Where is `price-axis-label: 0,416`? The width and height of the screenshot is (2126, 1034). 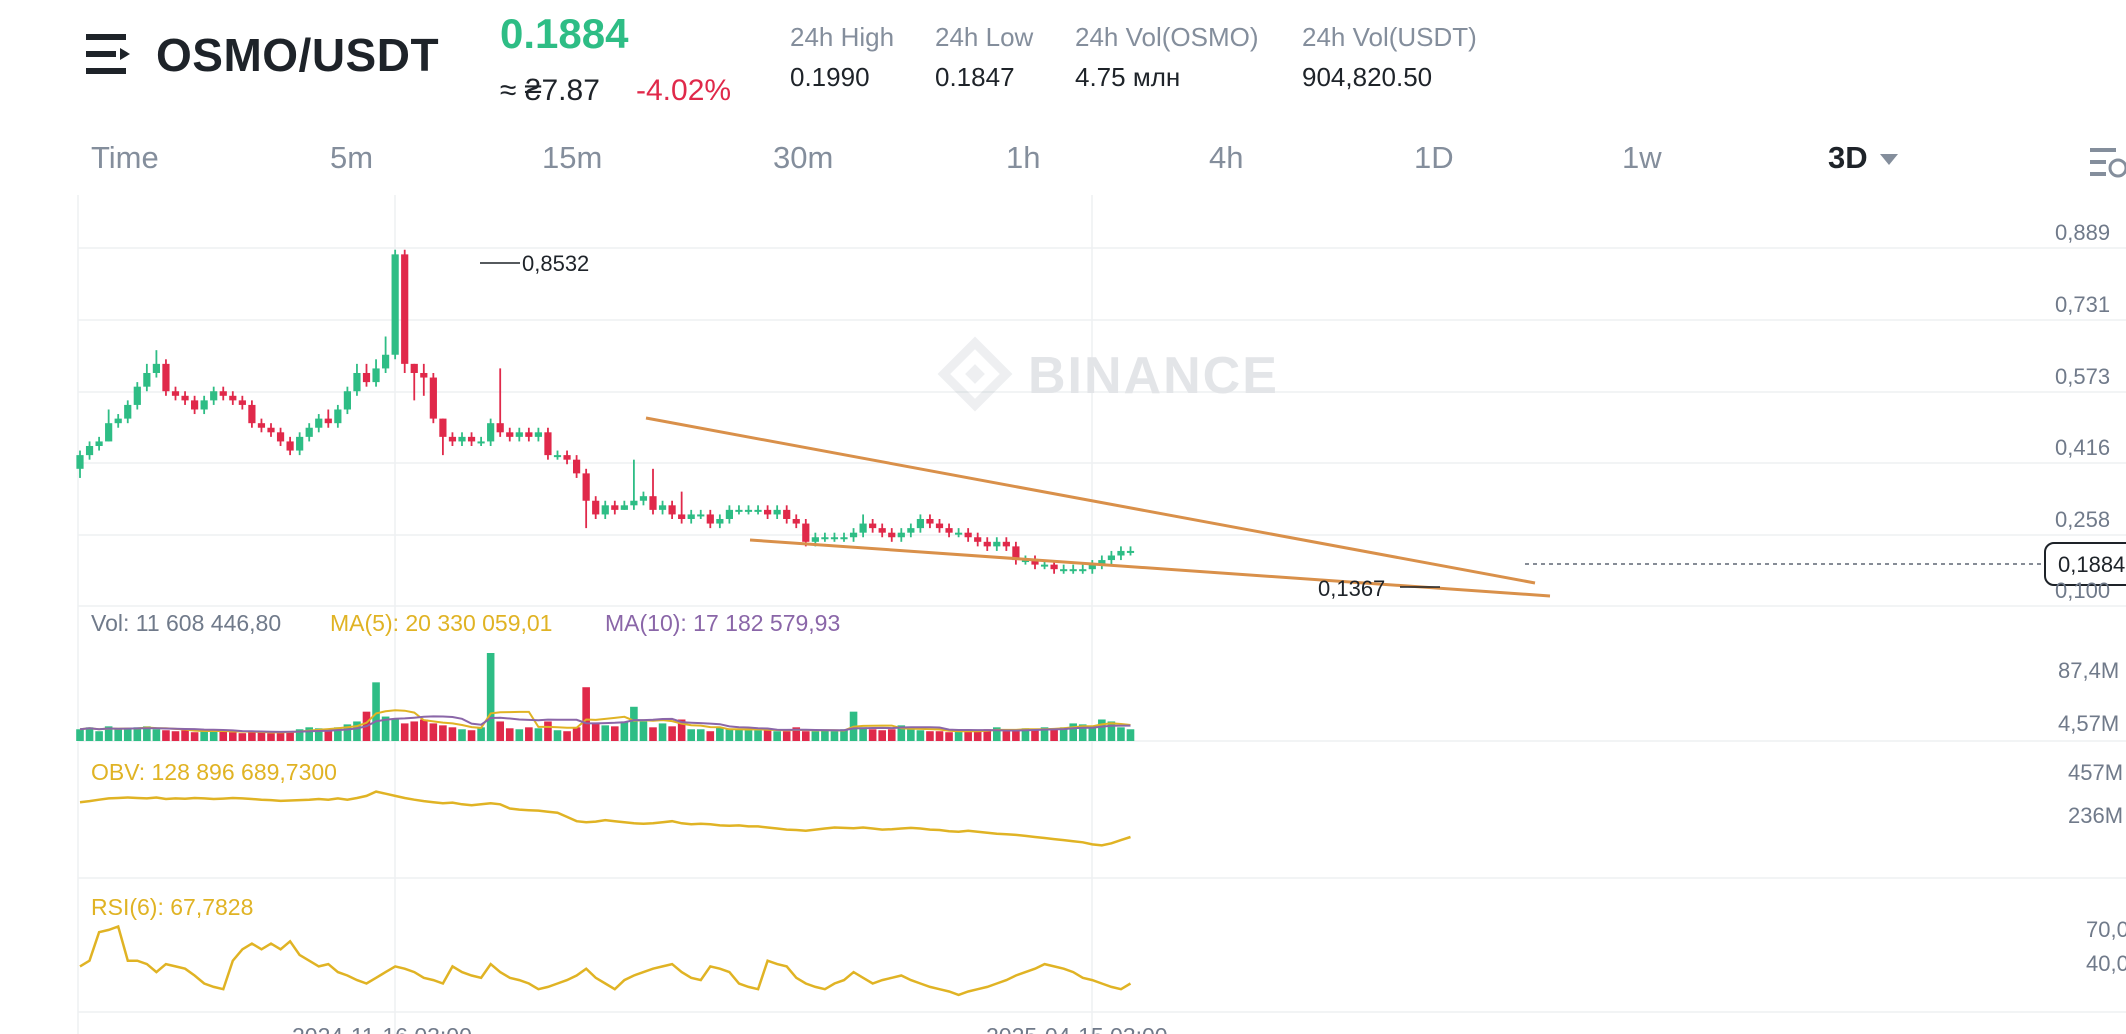
price-axis-label: 0,416 is located at coordinates (2082, 447).